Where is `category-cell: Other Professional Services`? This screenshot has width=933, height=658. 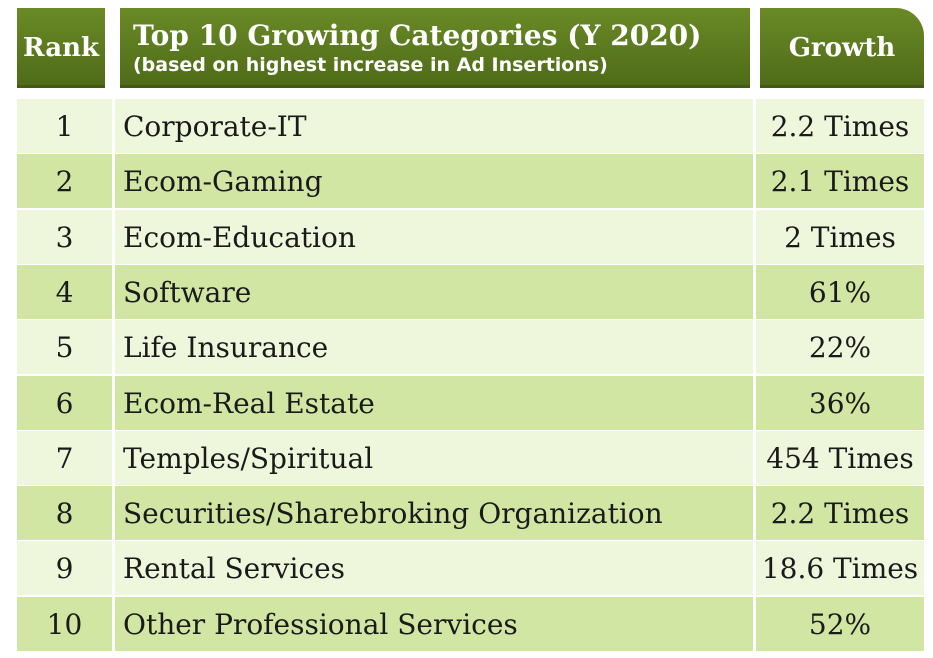 category-cell: Other Professional Services is located at coordinates (435, 624).